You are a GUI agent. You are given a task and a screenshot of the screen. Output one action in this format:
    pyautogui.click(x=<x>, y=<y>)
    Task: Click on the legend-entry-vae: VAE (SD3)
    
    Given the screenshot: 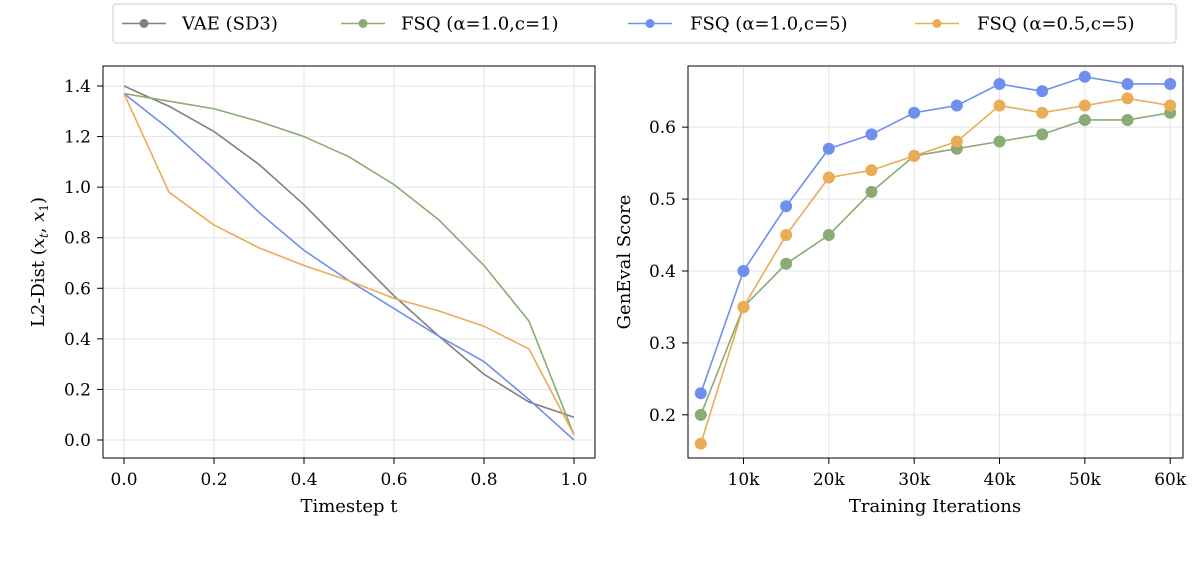 What is the action you would take?
    pyautogui.click(x=200, y=24)
    